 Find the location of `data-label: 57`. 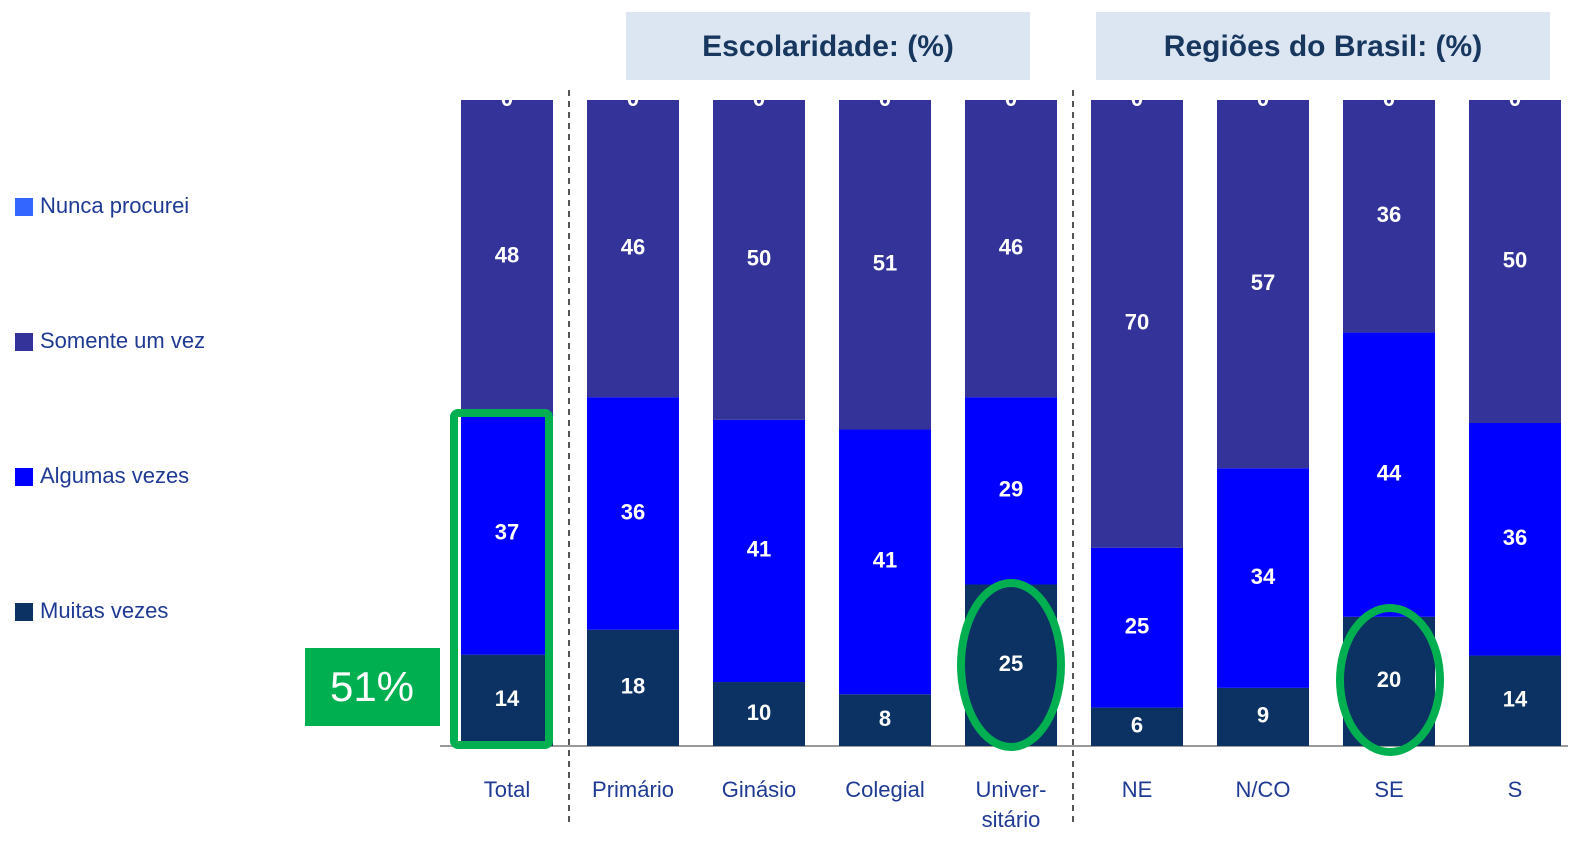

data-label: 57 is located at coordinates (1263, 282).